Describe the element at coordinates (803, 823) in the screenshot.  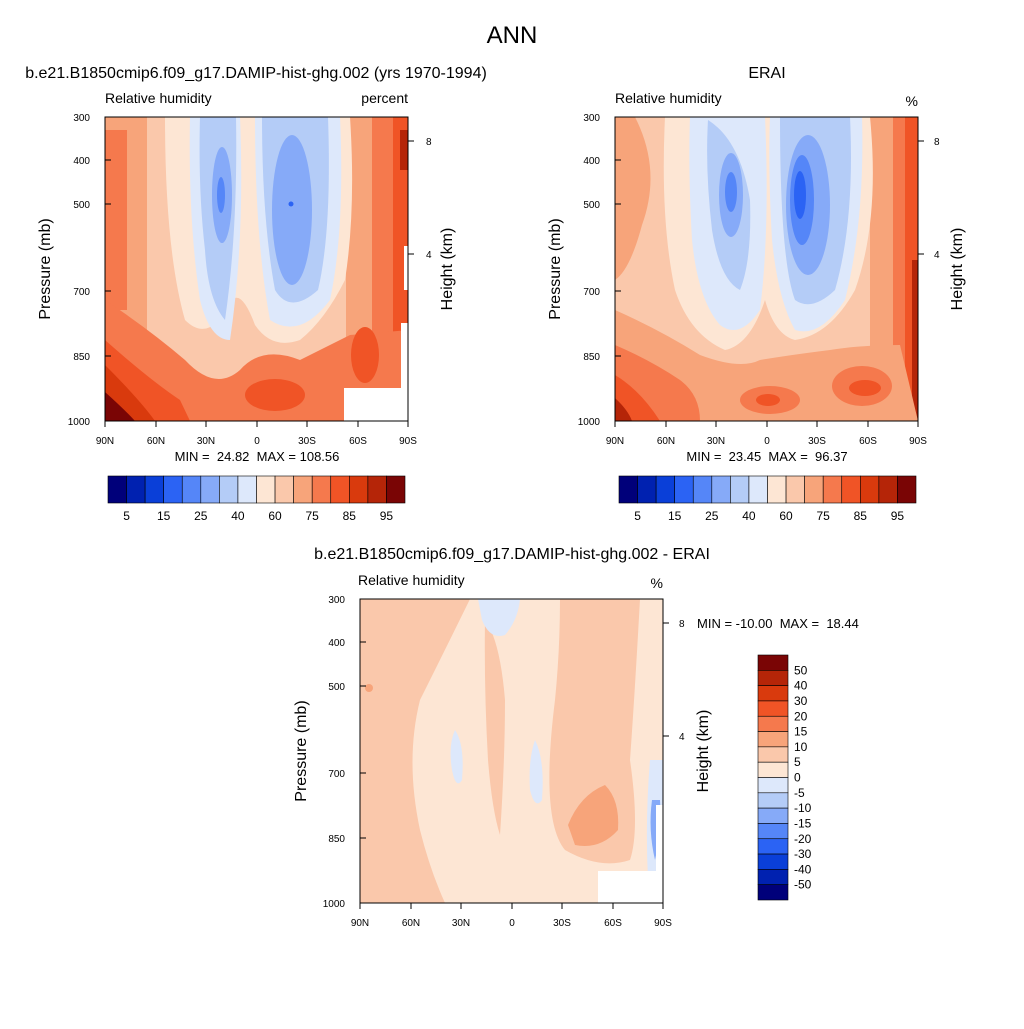
I see `colorbar-label: -15` at that location.